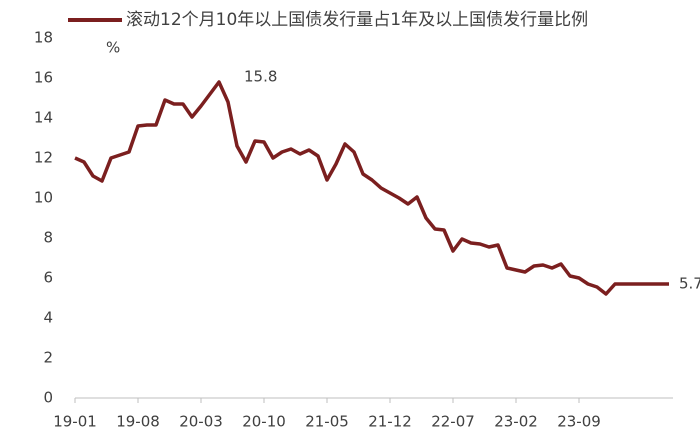 This screenshot has width=700, height=445. Describe the element at coordinates (201, 422) in the screenshot. I see `x-tick-label: 20-03` at that location.